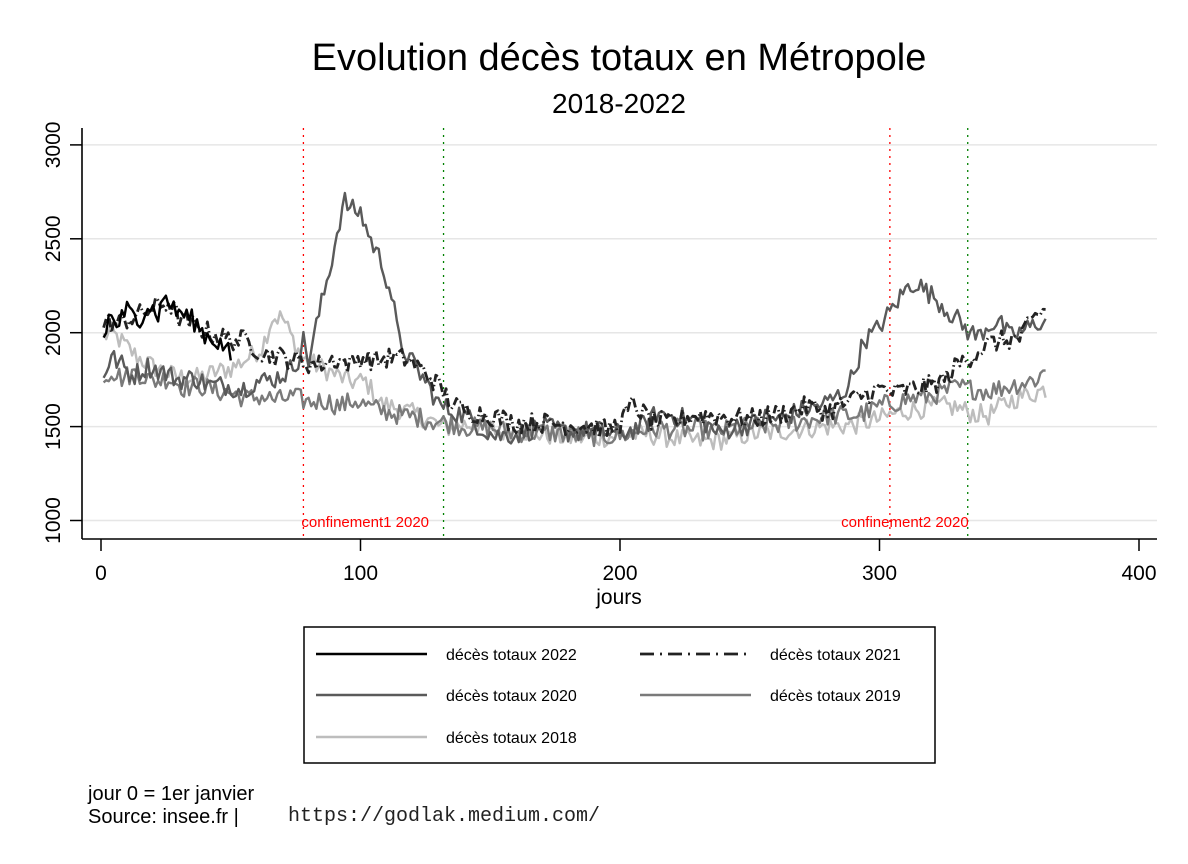 The width and height of the screenshot is (1188, 864). I want to click on footnote-source: Source: insee.fr |, so click(163, 817).